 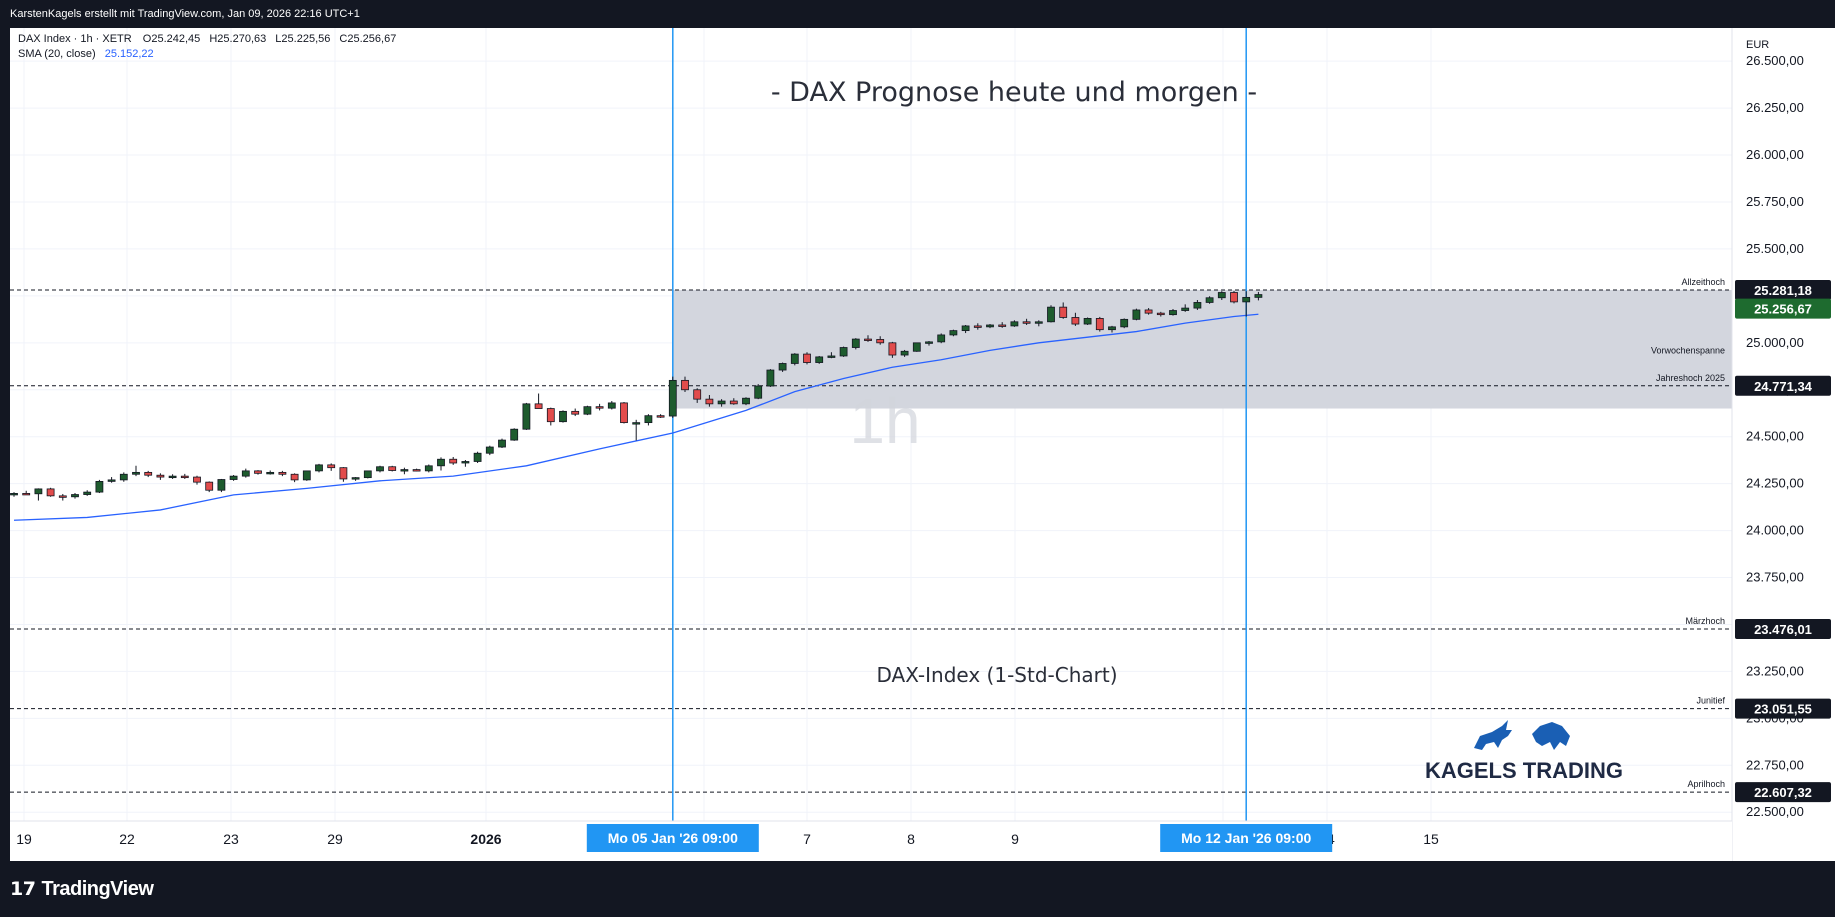 What do you see at coordinates (97, 888) in the screenshot?
I see `tradingview-logo-text: TradingView` at bounding box center [97, 888].